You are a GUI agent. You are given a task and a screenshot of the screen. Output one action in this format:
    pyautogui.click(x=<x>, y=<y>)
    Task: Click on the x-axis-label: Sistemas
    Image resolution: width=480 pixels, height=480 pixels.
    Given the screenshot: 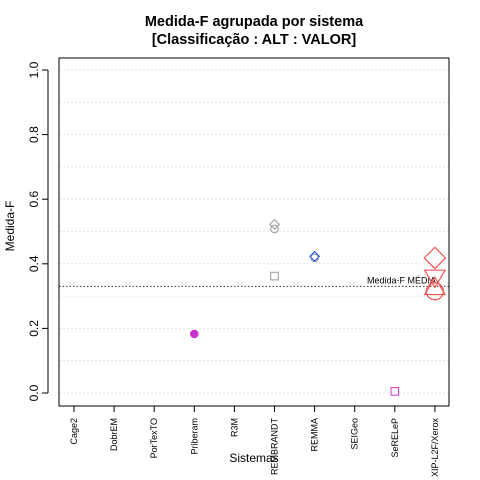 What is the action you would take?
    pyautogui.click(x=253, y=458)
    